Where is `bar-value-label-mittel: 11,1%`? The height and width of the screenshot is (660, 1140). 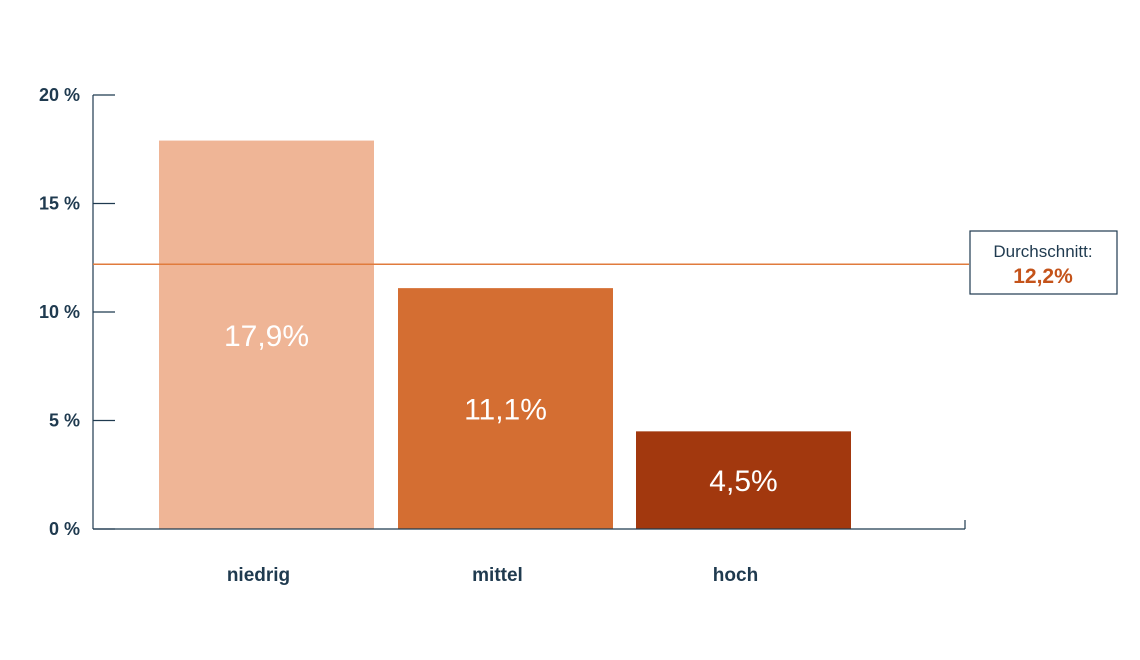
bar-value-label-mittel: 11,1% is located at coordinates (505, 410).